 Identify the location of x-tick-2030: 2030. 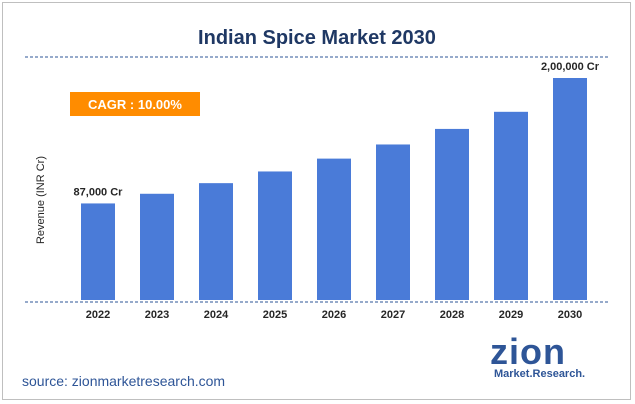
(570, 315).